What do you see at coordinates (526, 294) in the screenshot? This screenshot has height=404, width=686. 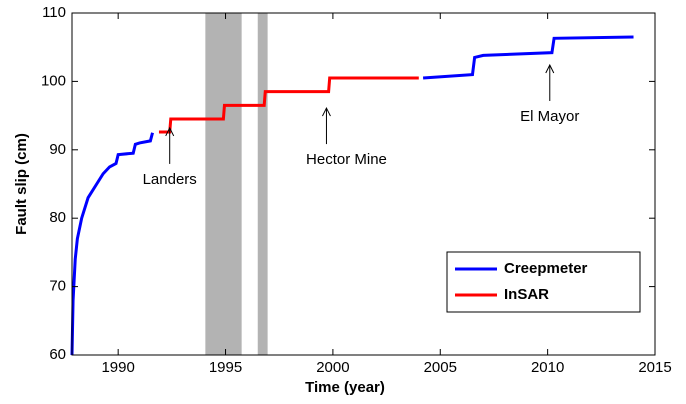 I see `legend-label: InSAR` at bounding box center [526, 294].